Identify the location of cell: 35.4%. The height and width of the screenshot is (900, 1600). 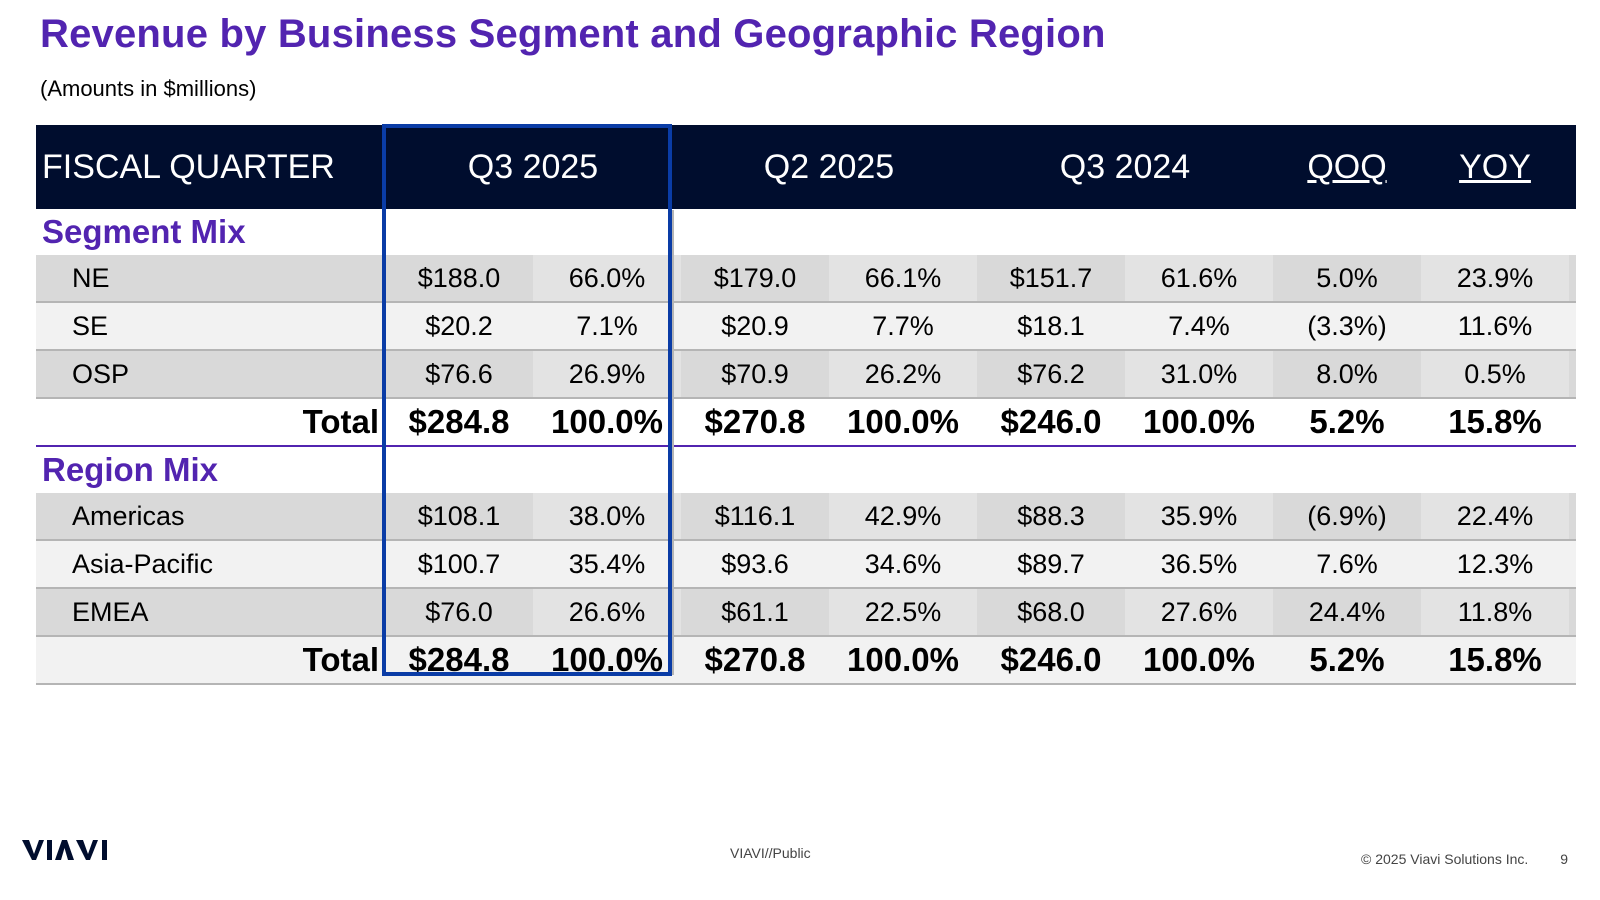
(607, 563).